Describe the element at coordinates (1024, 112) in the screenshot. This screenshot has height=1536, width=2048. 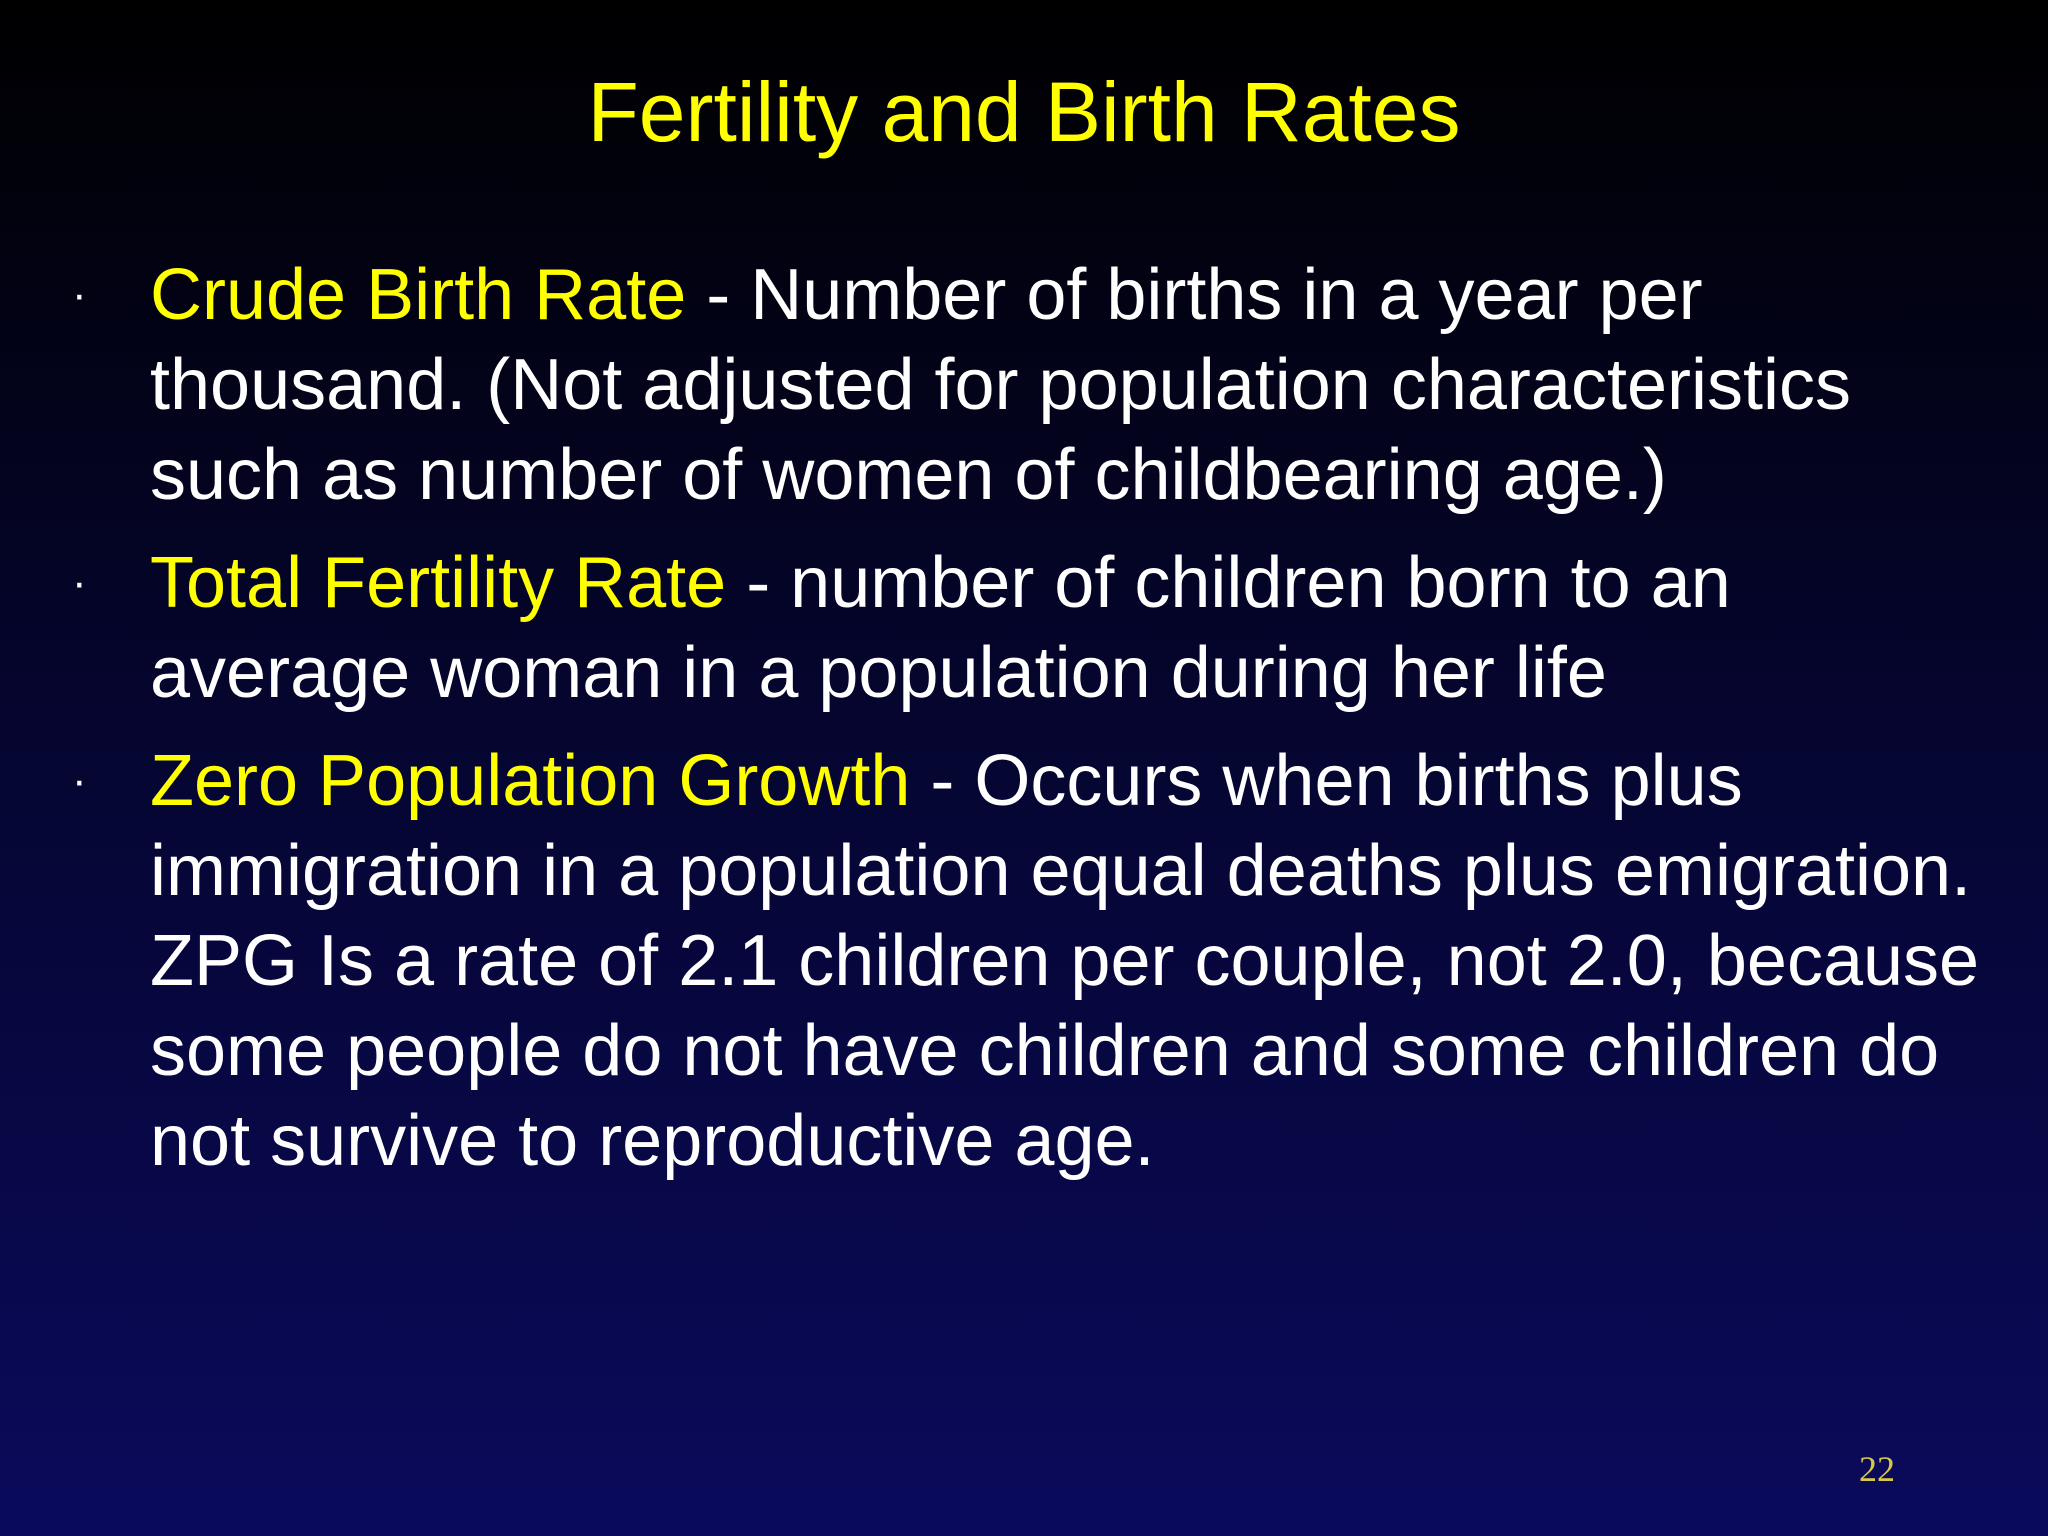
I see `slide-title: Fertility and Birth Rates` at that location.